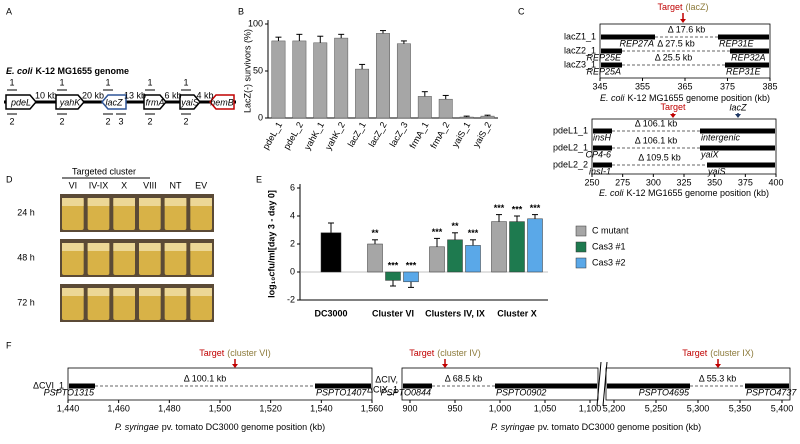 This screenshot has width=800, height=444. I want to click on target-label: Target, so click(673, 107).